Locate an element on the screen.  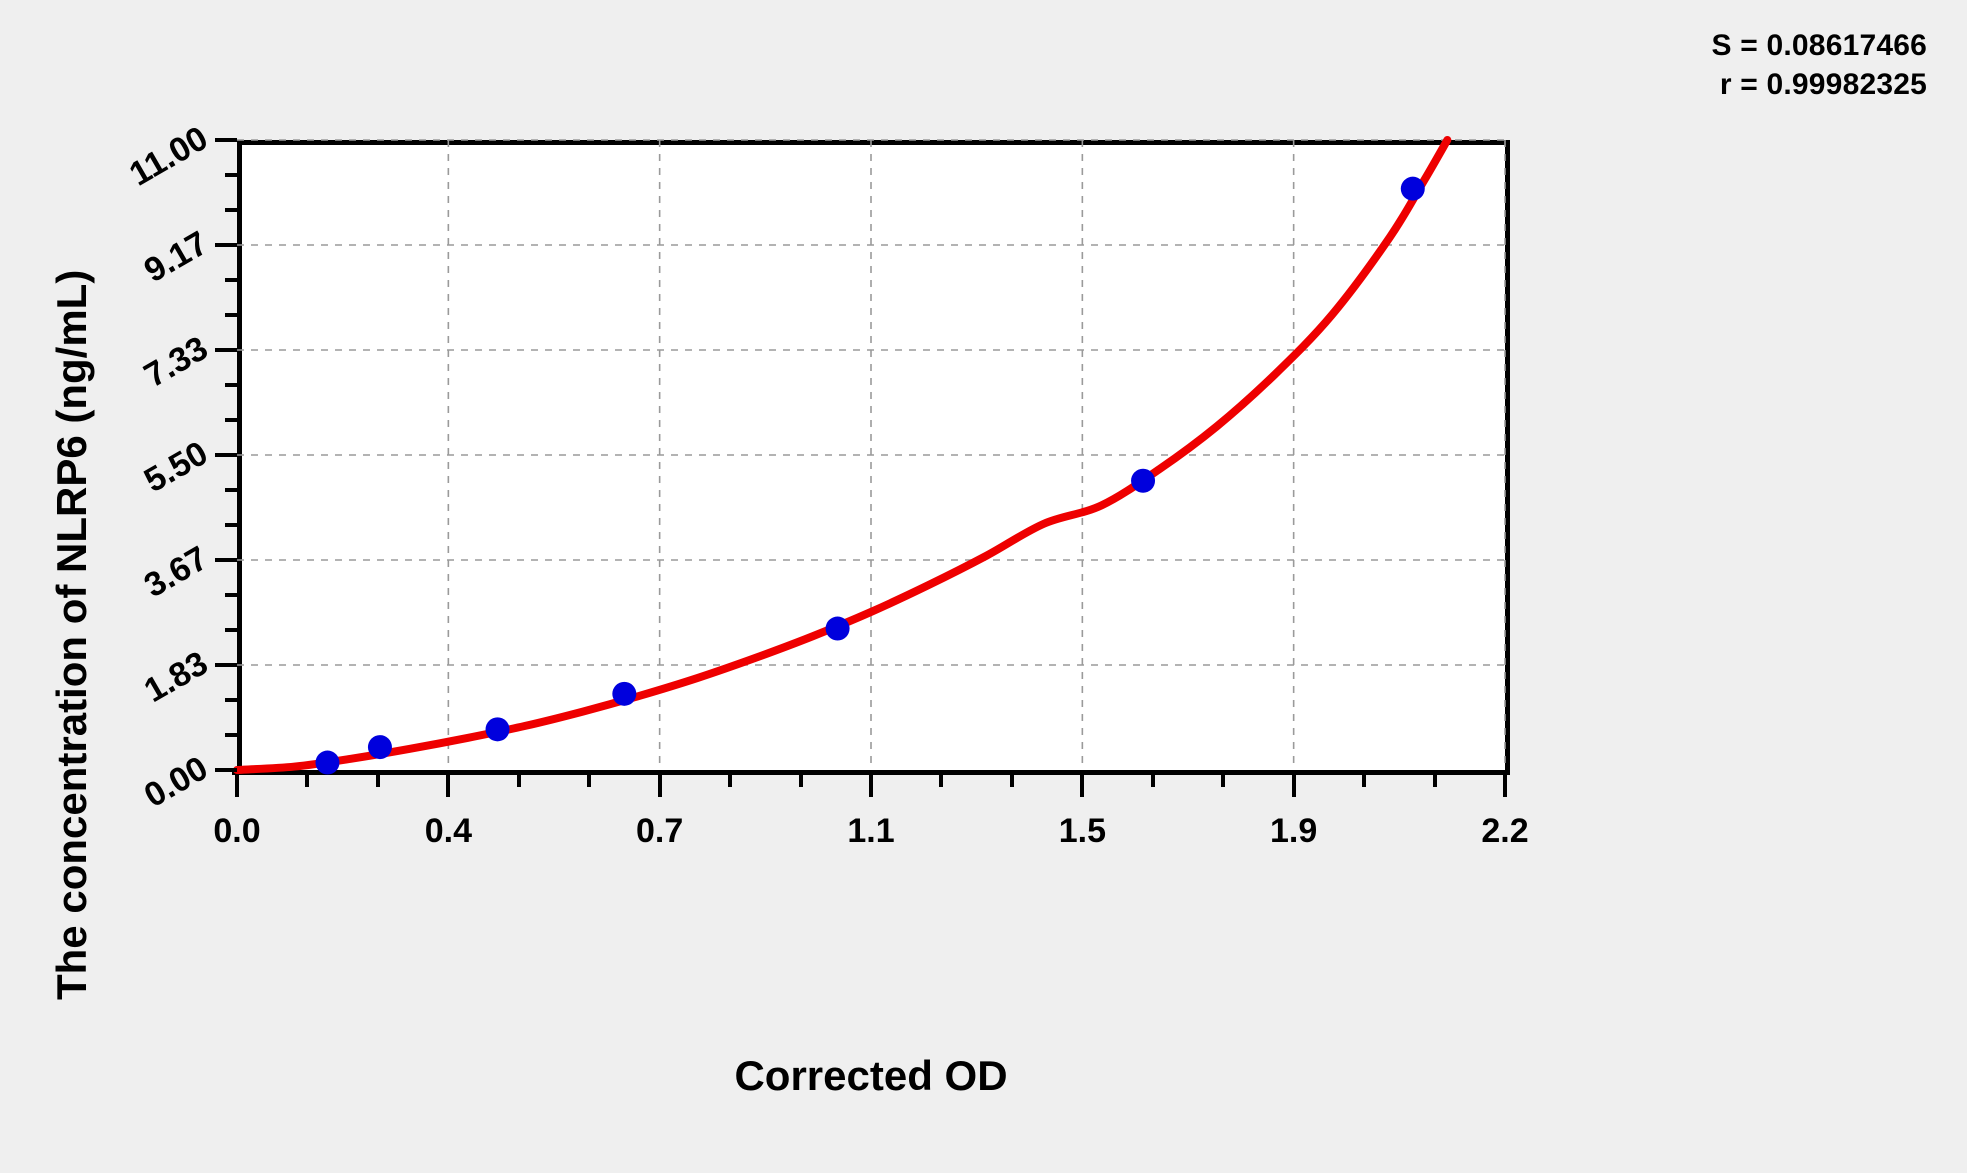
x-axis-tick-label: 1.1 is located at coordinates (871, 831).